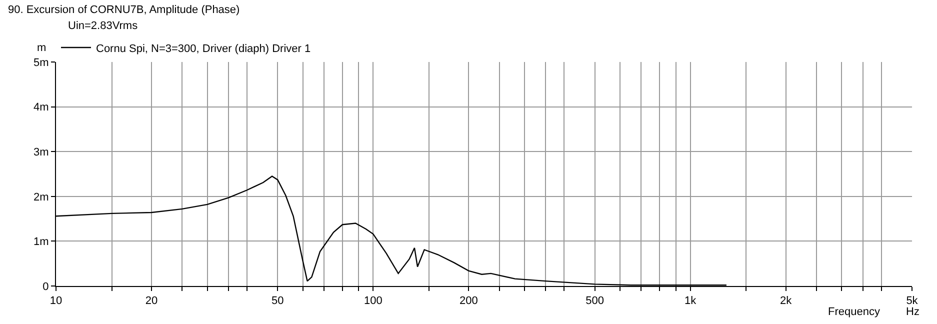  Describe the element at coordinates (103, 26) in the screenshot. I see `chart-subtitle: Uin=2.83Vrms` at that location.